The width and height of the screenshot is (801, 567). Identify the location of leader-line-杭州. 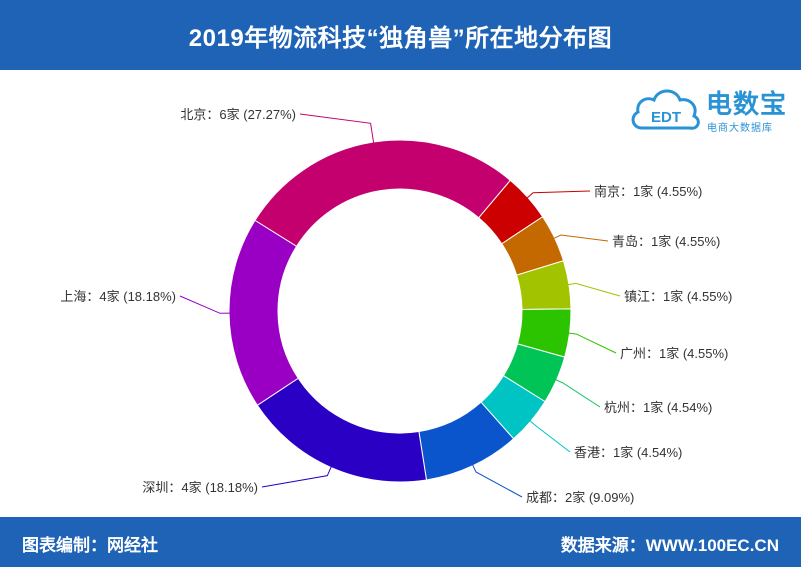
(577, 393).